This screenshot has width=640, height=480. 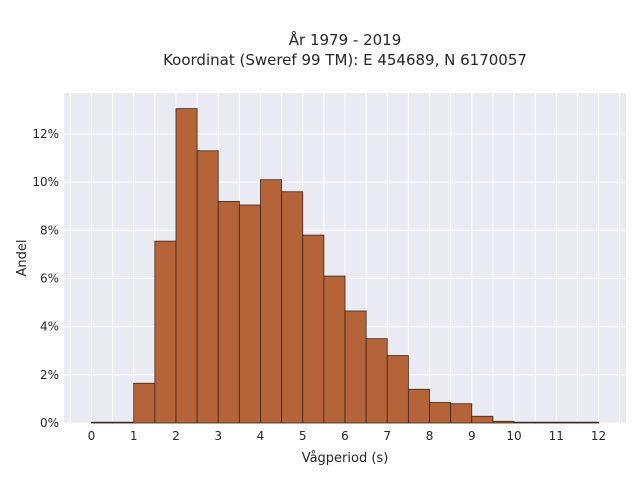 What do you see at coordinates (92, 436) in the screenshot?
I see `x-tick-label: 0` at bounding box center [92, 436].